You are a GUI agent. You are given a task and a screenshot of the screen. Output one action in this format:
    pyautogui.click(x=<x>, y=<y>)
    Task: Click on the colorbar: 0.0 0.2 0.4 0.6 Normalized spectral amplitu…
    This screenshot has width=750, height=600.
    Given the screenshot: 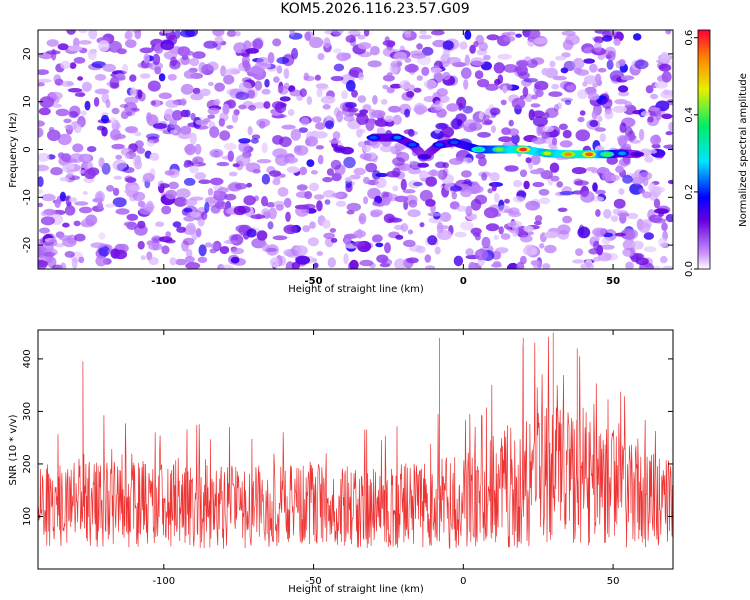 What is the action you would take?
    pyautogui.click(x=716, y=153)
    